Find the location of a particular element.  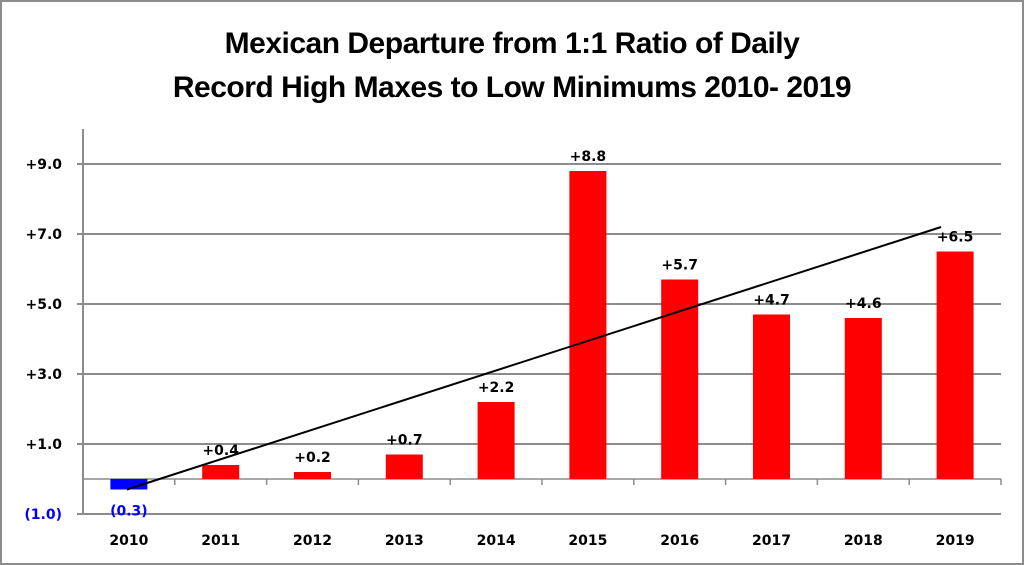

bar-2017 is located at coordinates (771, 396).